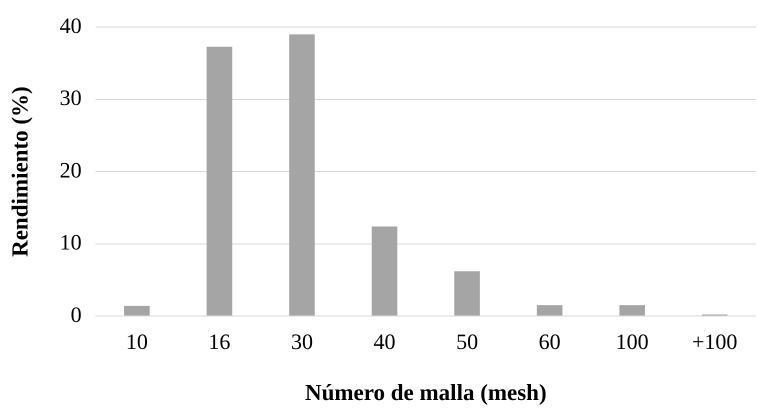  Describe the element at coordinates (467, 341) in the screenshot. I see `x-tick-label: 50` at that location.